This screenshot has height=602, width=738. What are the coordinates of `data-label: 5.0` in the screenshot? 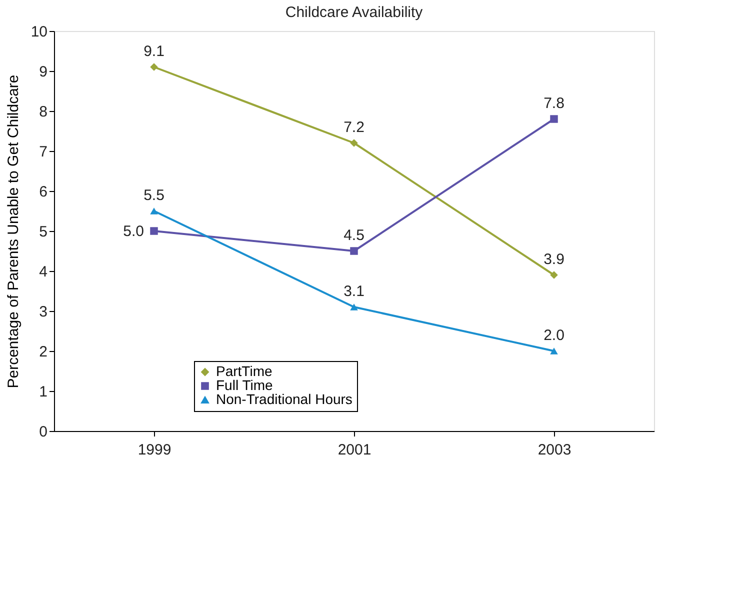 It's located at (133, 231).